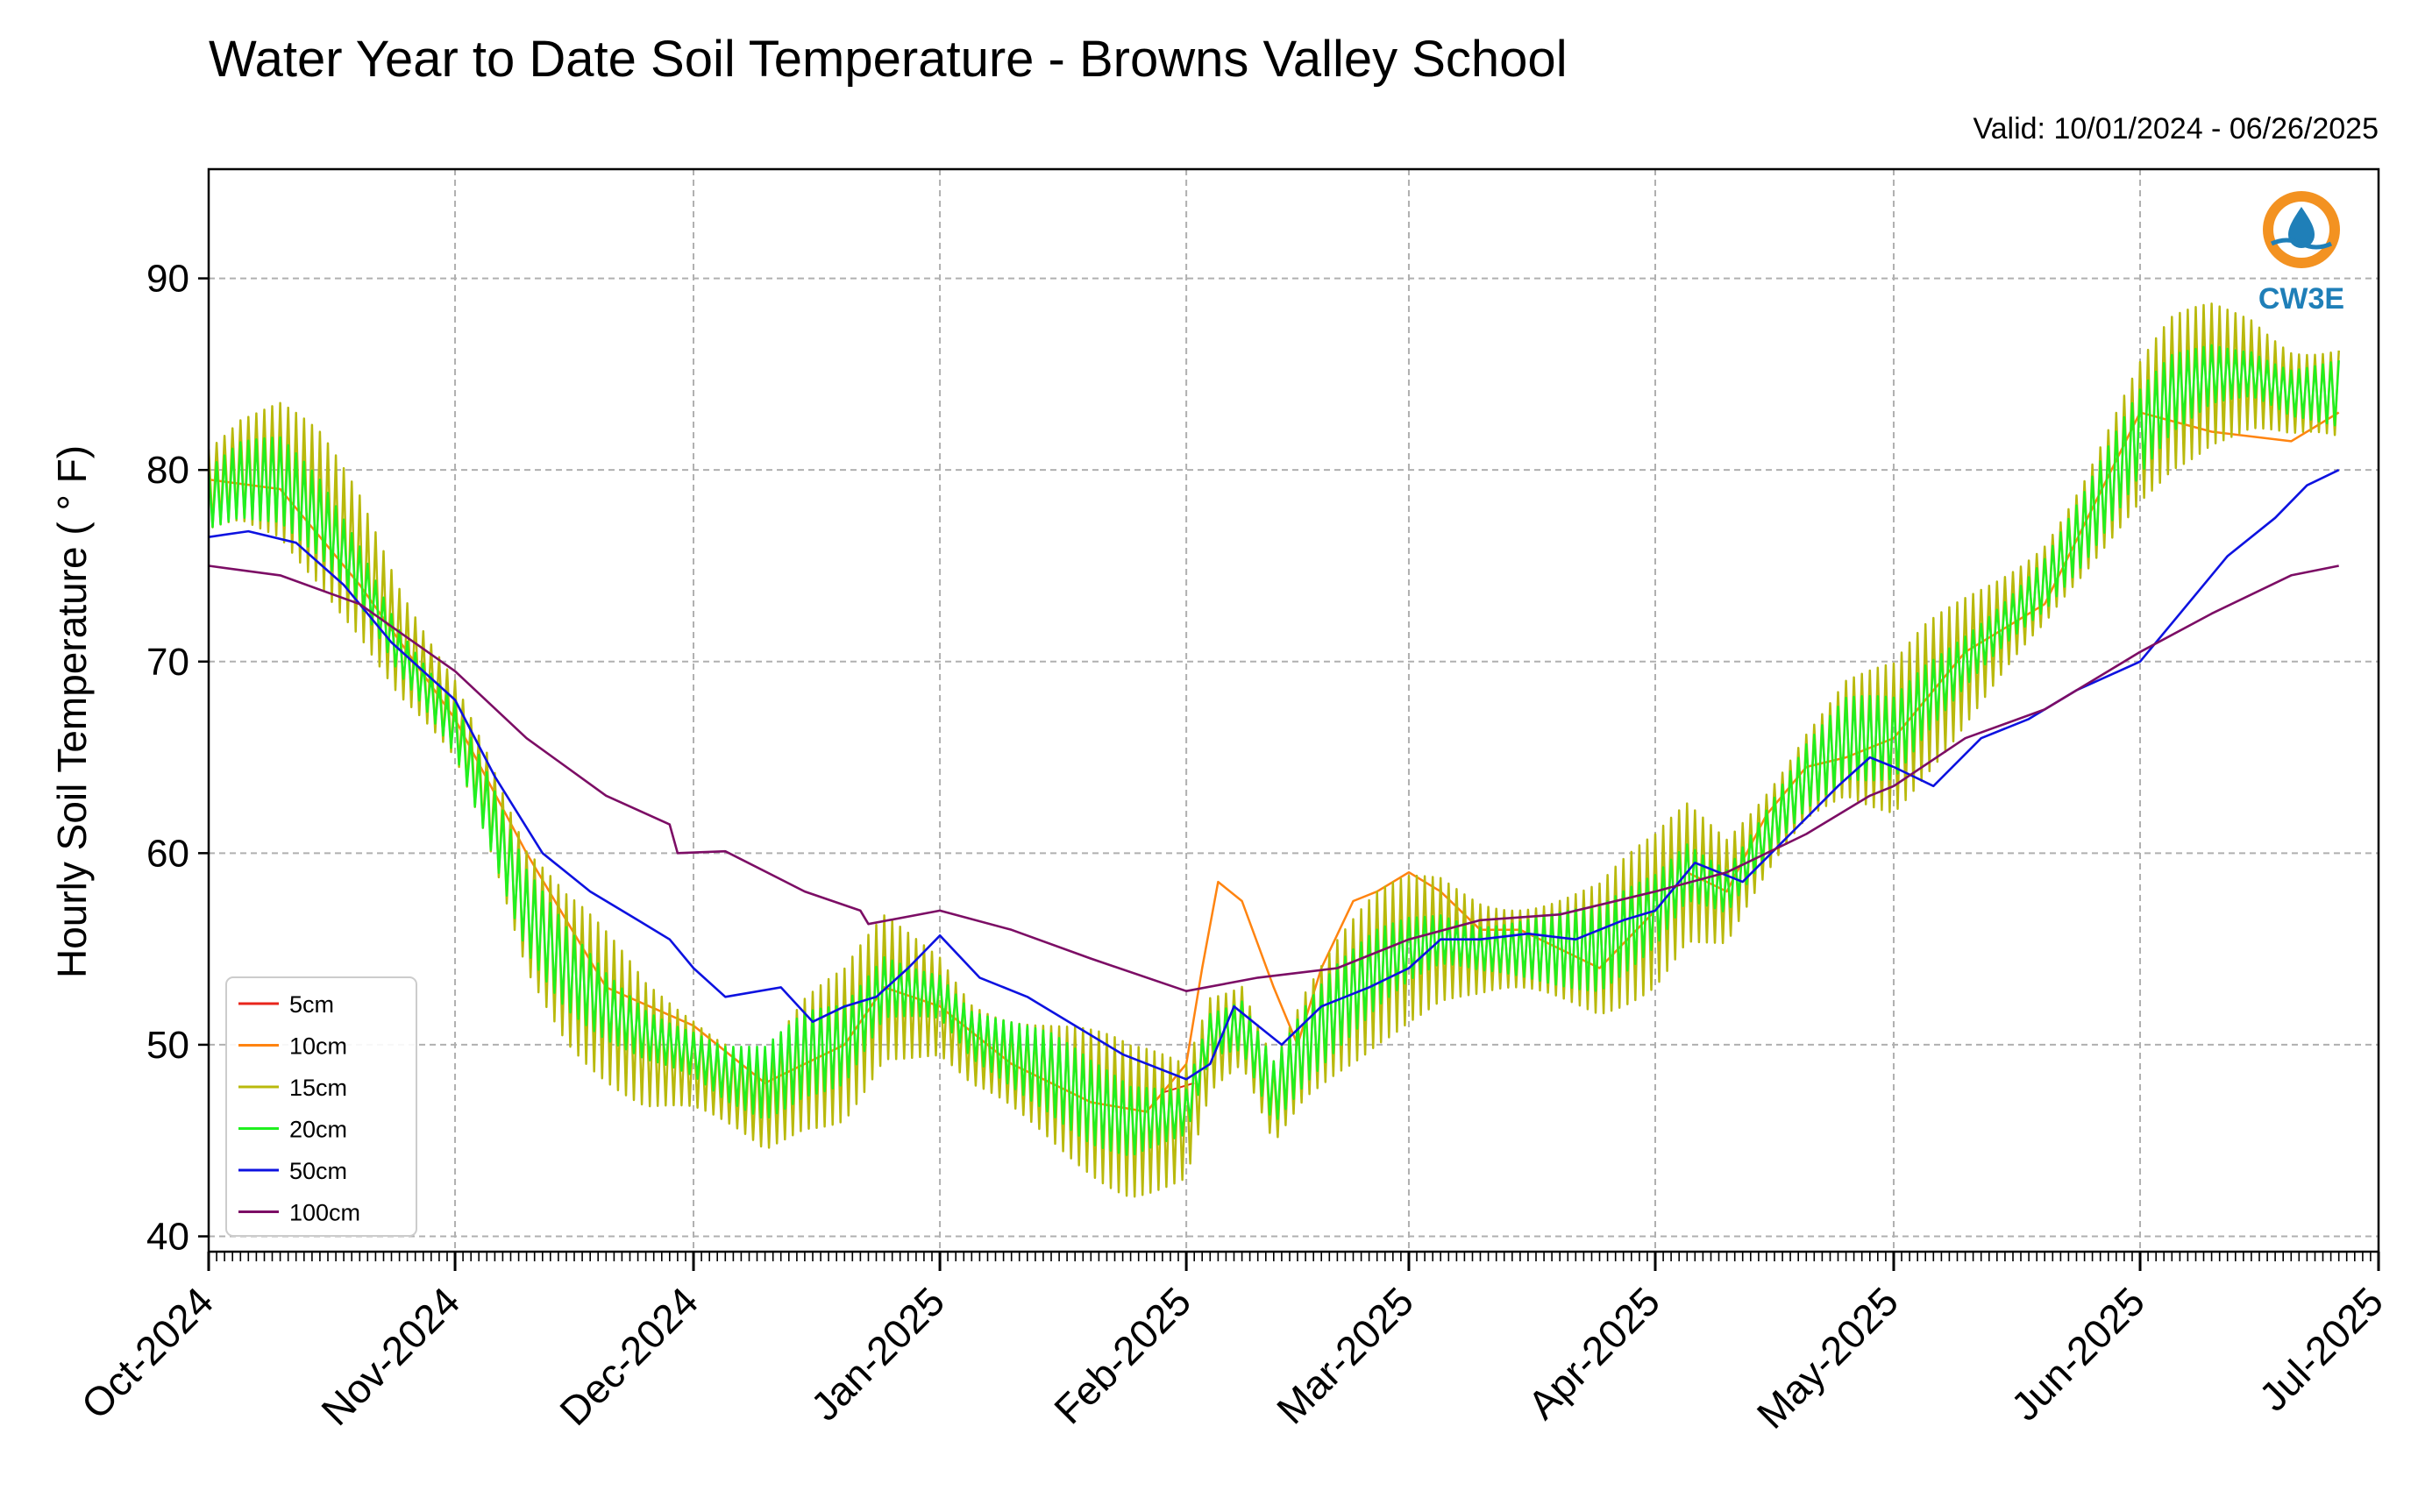 The image size is (2418, 1512). Describe the element at coordinates (167, 1045) in the screenshot. I see `y-tick-label: 50` at that location.